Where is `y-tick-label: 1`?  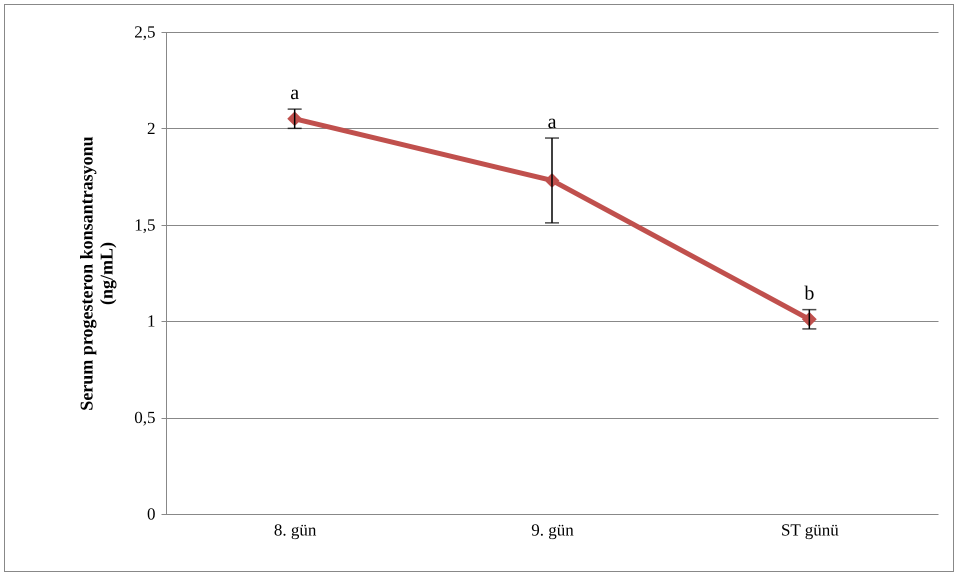 y-tick-label: 1 is located at coordinates (151, 321).